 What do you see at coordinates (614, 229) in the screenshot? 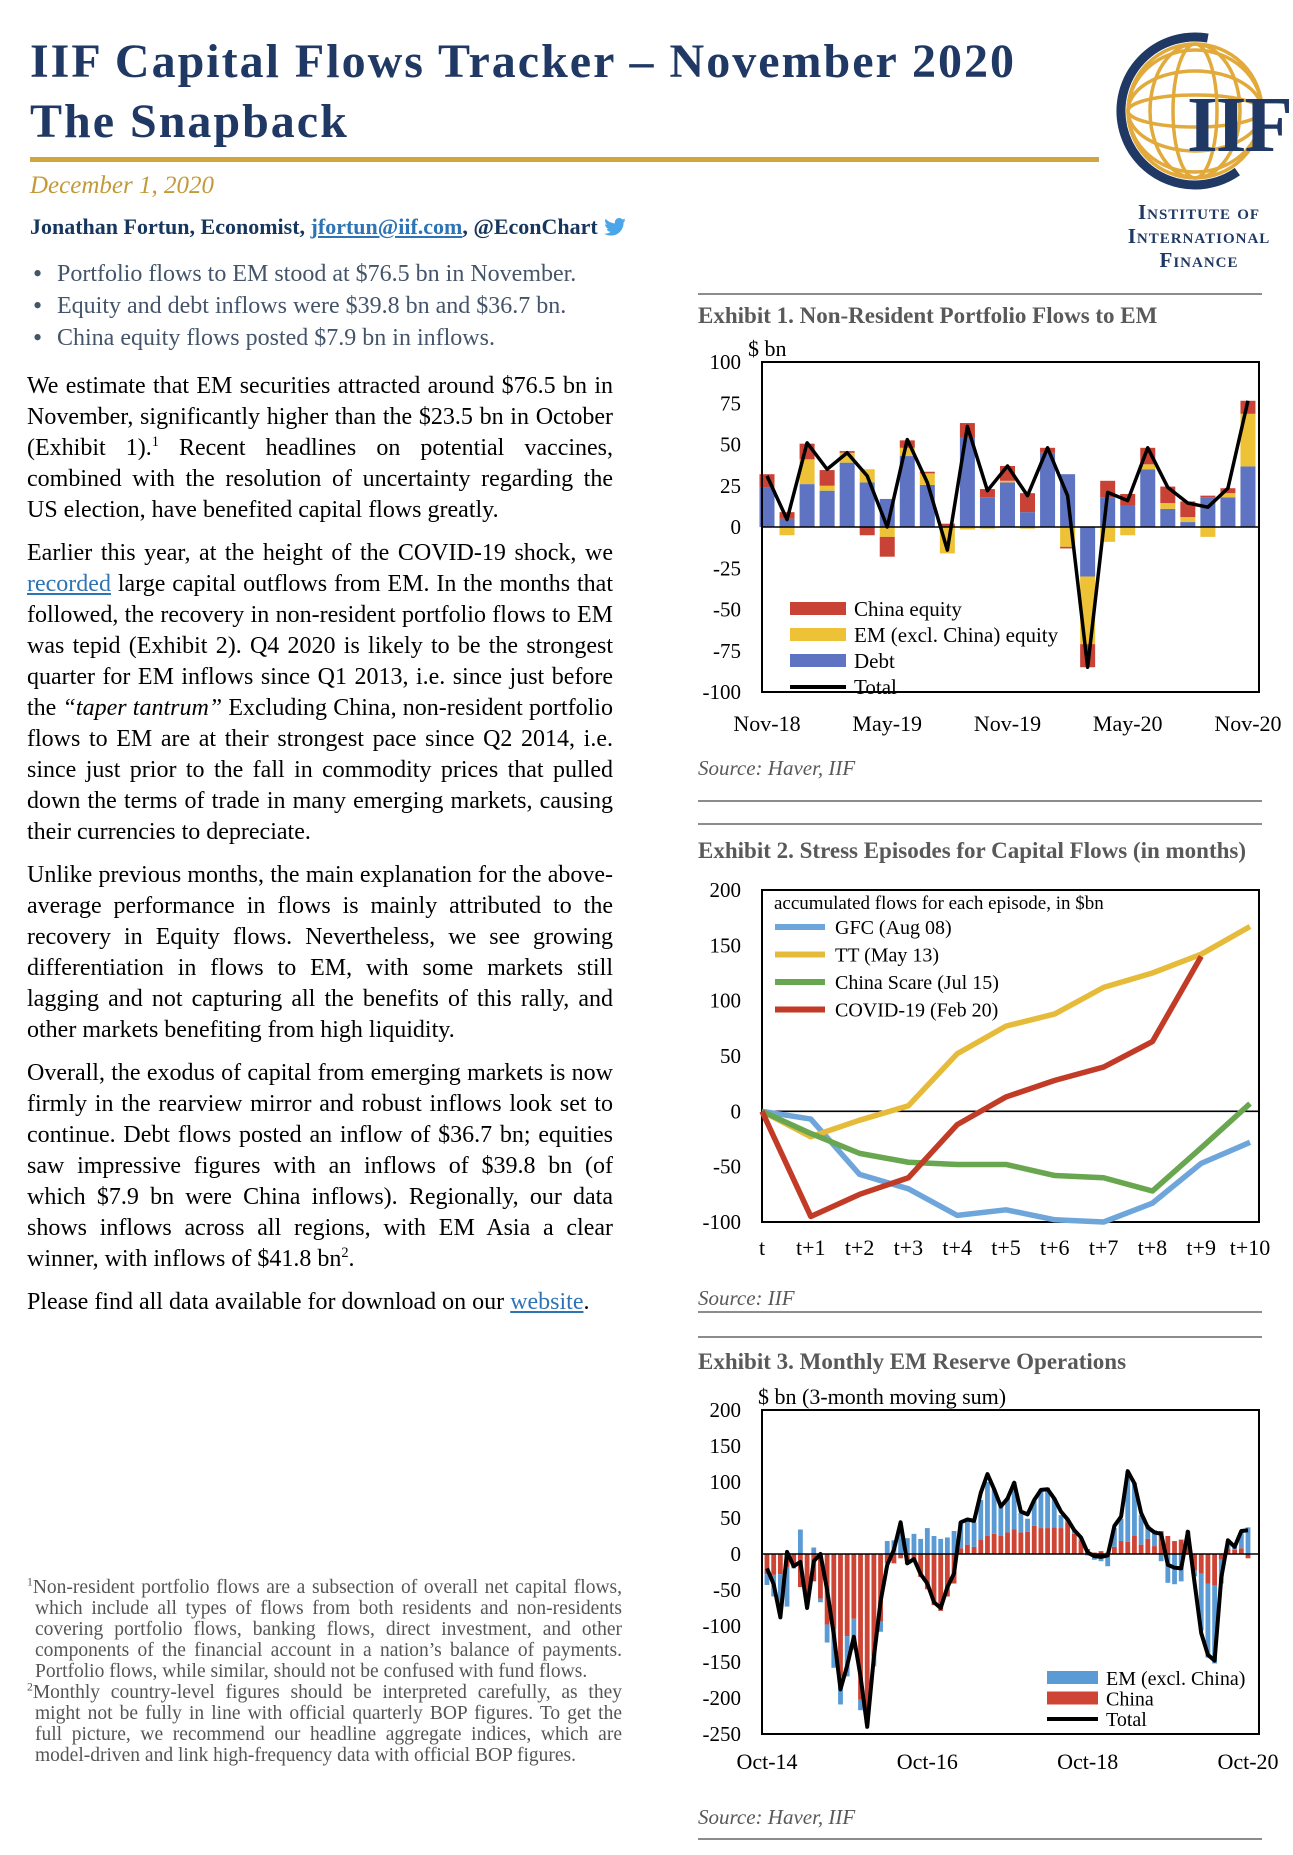
I see `twitter-icon` at bounding box center [614, 229].